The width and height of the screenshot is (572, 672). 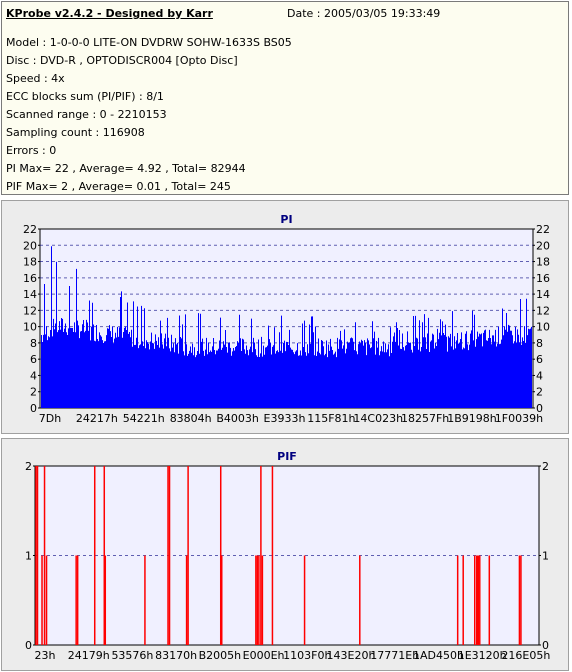 I want to click on y-tick-label-left: 16, so click(x=30, y=278).